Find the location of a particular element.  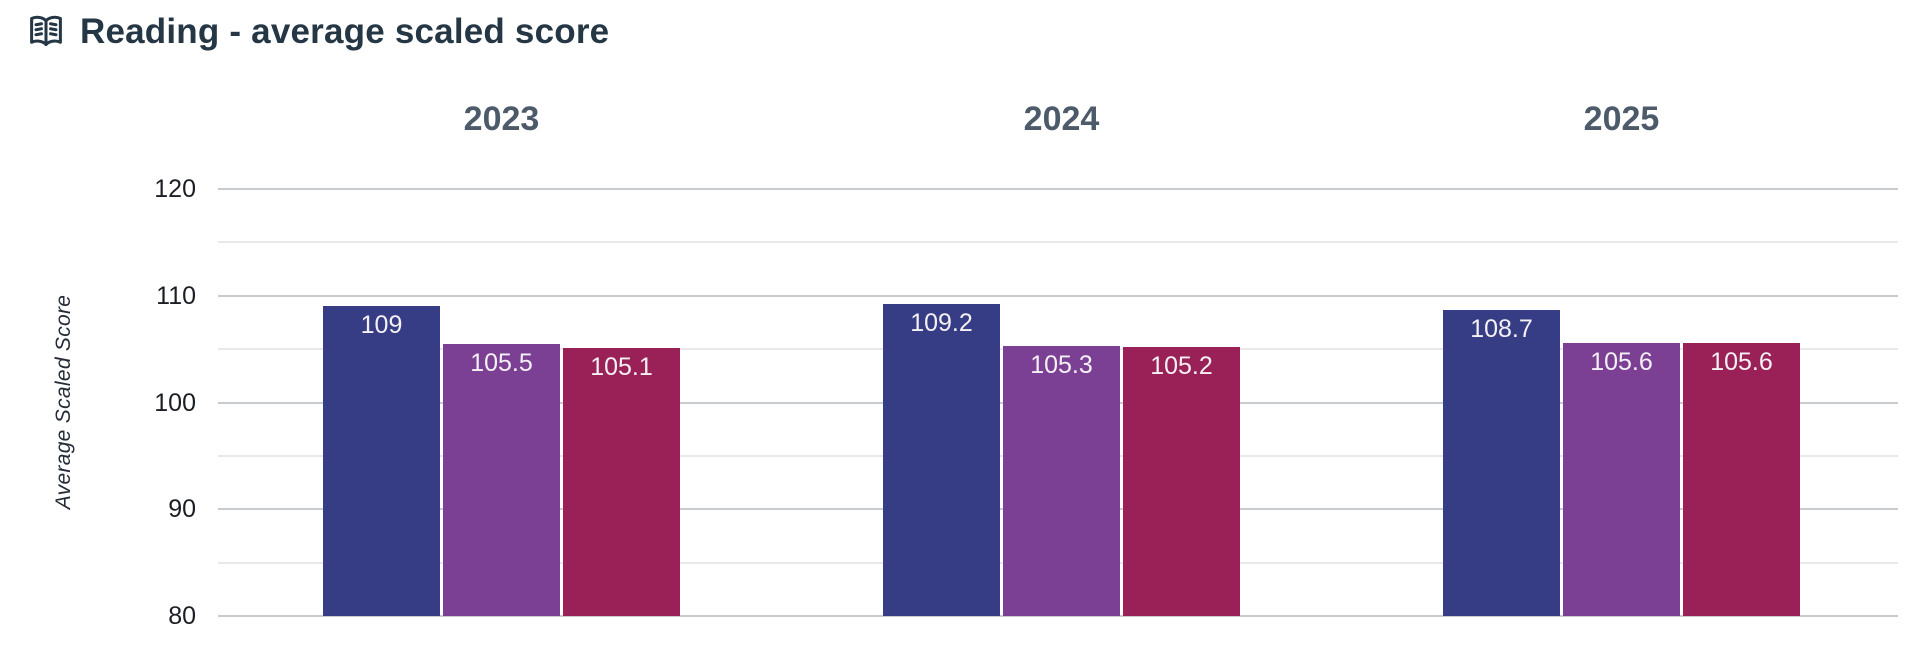

chart-title-row: Reading - average scaled score is located at coordinates (317, 32).